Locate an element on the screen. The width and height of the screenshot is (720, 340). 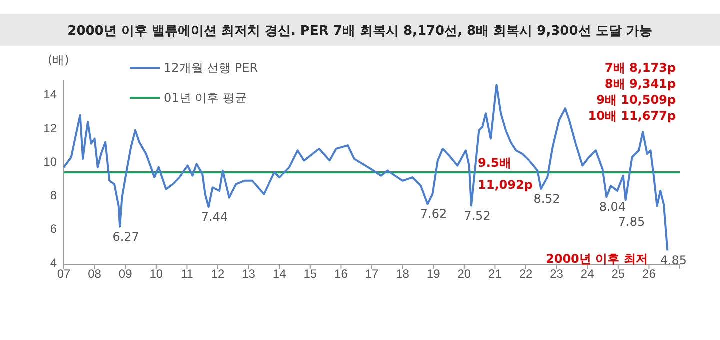
chart-title: 2000년 이후 밸류에이션 최저치 경신. PER 7배 회복시 8,170선, 8배 회복시 9,300선 도달 가능 is located at coordinates (360, 31).